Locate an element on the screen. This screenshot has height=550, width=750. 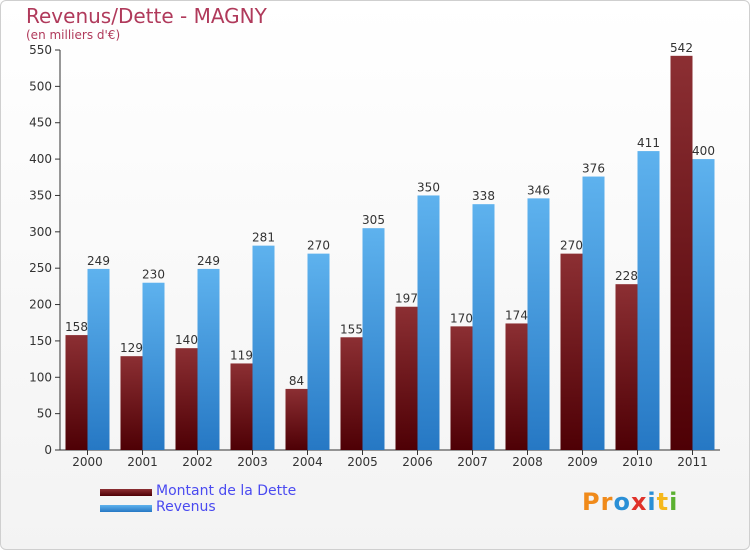
data-label-revenus: 270 is located at coordinates (318, 246).